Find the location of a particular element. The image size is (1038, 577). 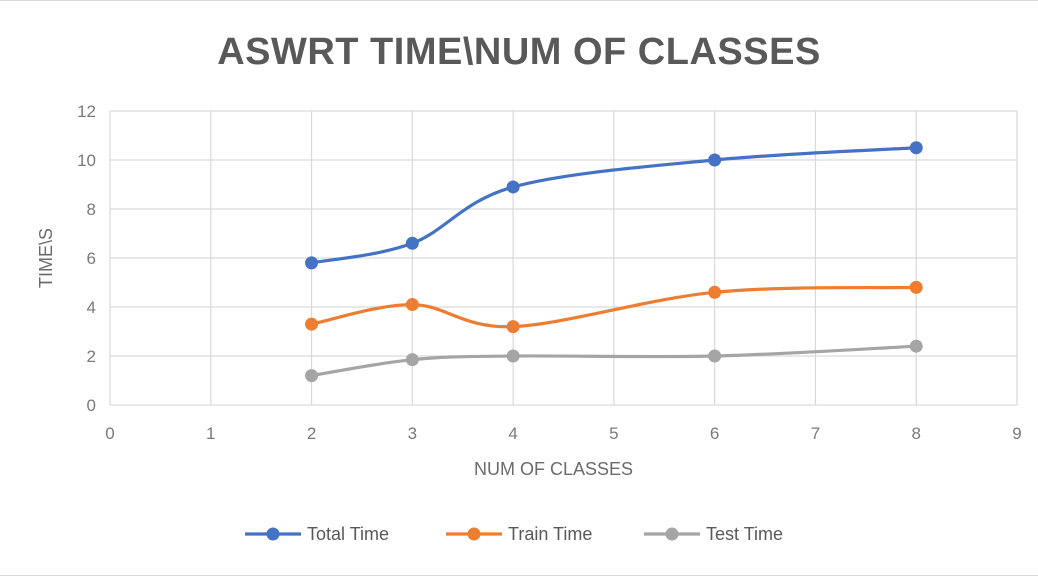

y-axis-label: TIME\S is located at coordinates (46, 258).